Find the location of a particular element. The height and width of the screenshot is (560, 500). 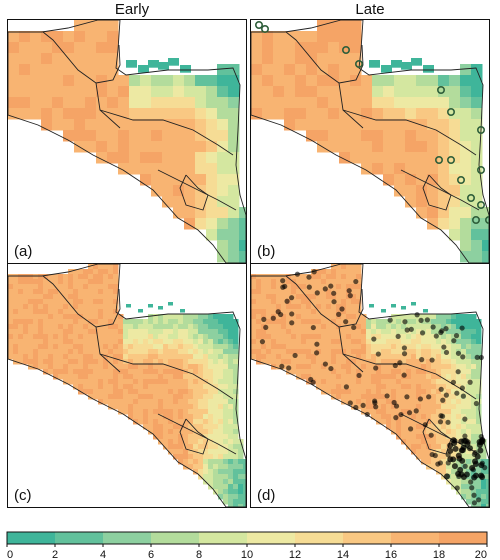

border-line is located at coordinates (409, 376).